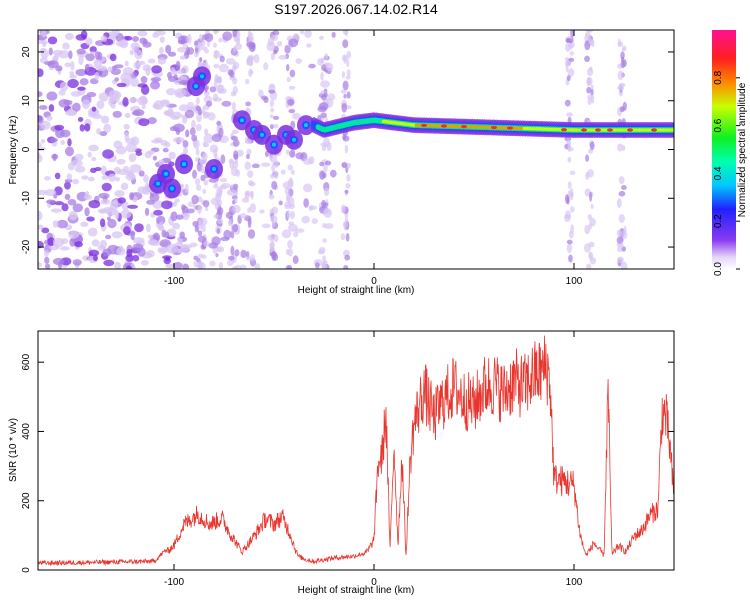 This screenshot has height=600, width=750. What do you see at coordinates (374, 281) in the screenshot?
I see `spectrogram-xtick-label: 0` at bounding box center [374, 281].